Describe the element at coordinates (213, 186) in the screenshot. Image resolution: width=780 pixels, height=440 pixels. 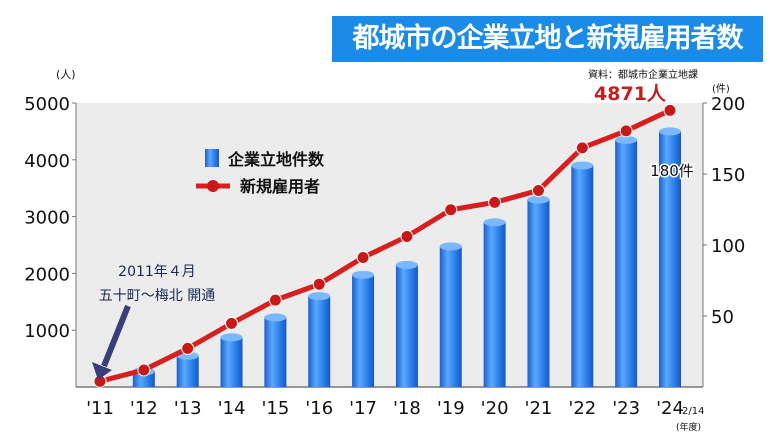
I see `legend-line-marker` at that location.